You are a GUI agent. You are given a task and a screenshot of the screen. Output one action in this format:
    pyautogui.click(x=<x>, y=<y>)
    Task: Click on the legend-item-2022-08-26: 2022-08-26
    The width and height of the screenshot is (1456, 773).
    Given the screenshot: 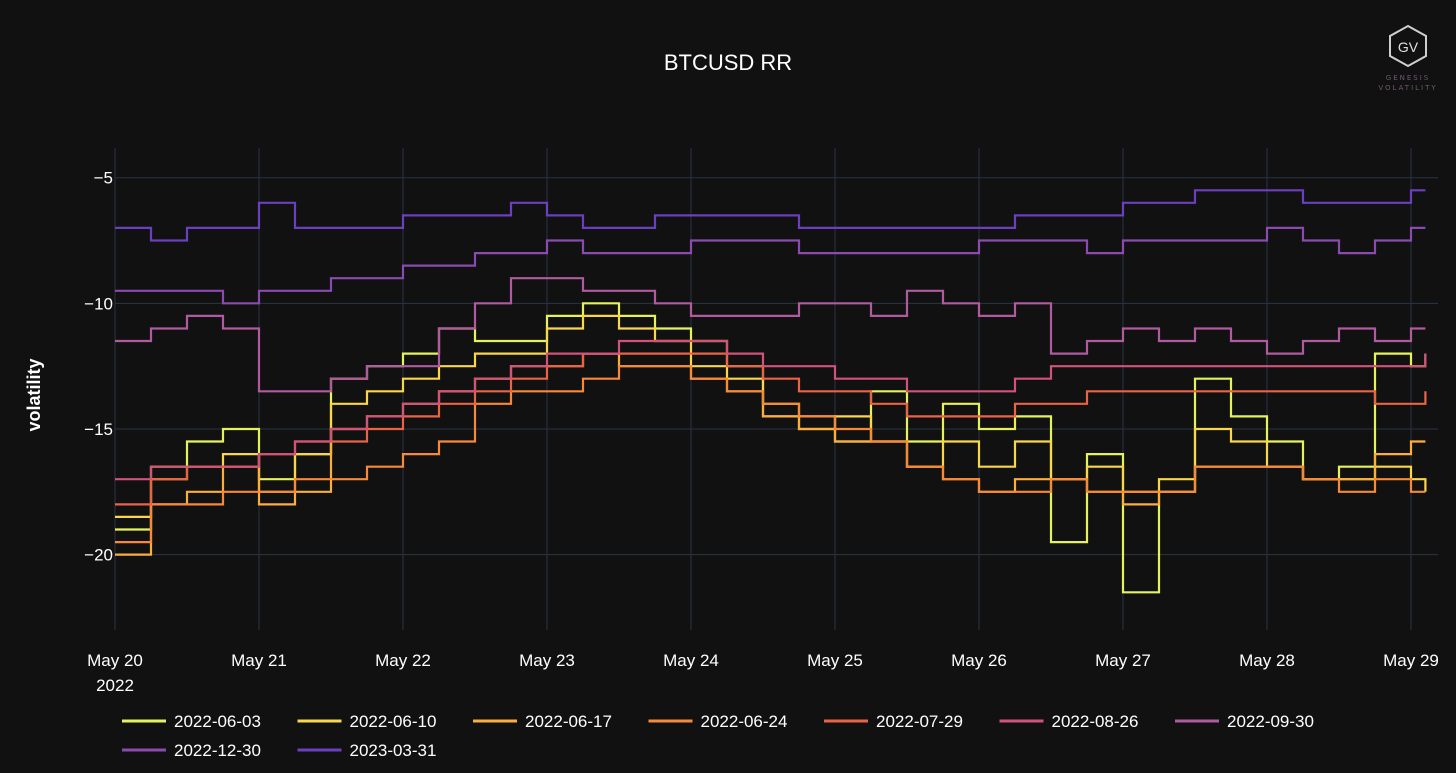 What is the action you would take?
    pyautogui.click(x=1069, y=721)
    